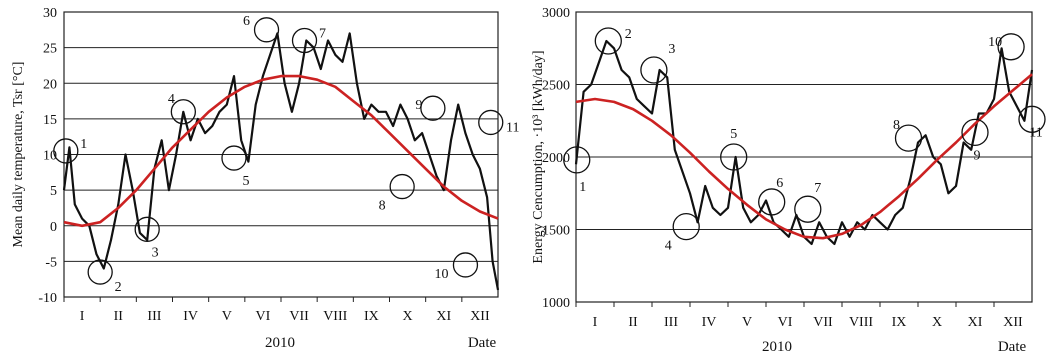  I want to click on y-tick-label: 1500, so click(556, 231).